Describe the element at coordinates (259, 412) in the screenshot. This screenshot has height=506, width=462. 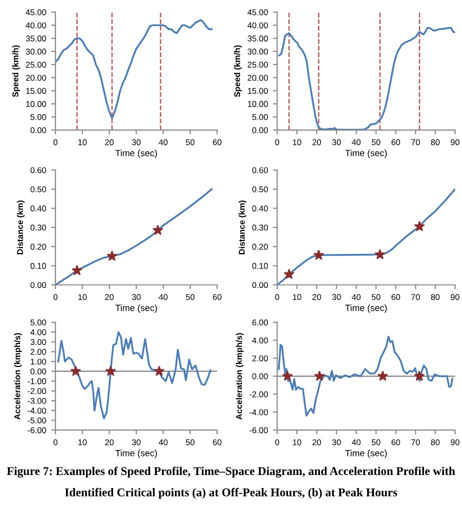
I see `y-tick-label: -4.00` at that location.